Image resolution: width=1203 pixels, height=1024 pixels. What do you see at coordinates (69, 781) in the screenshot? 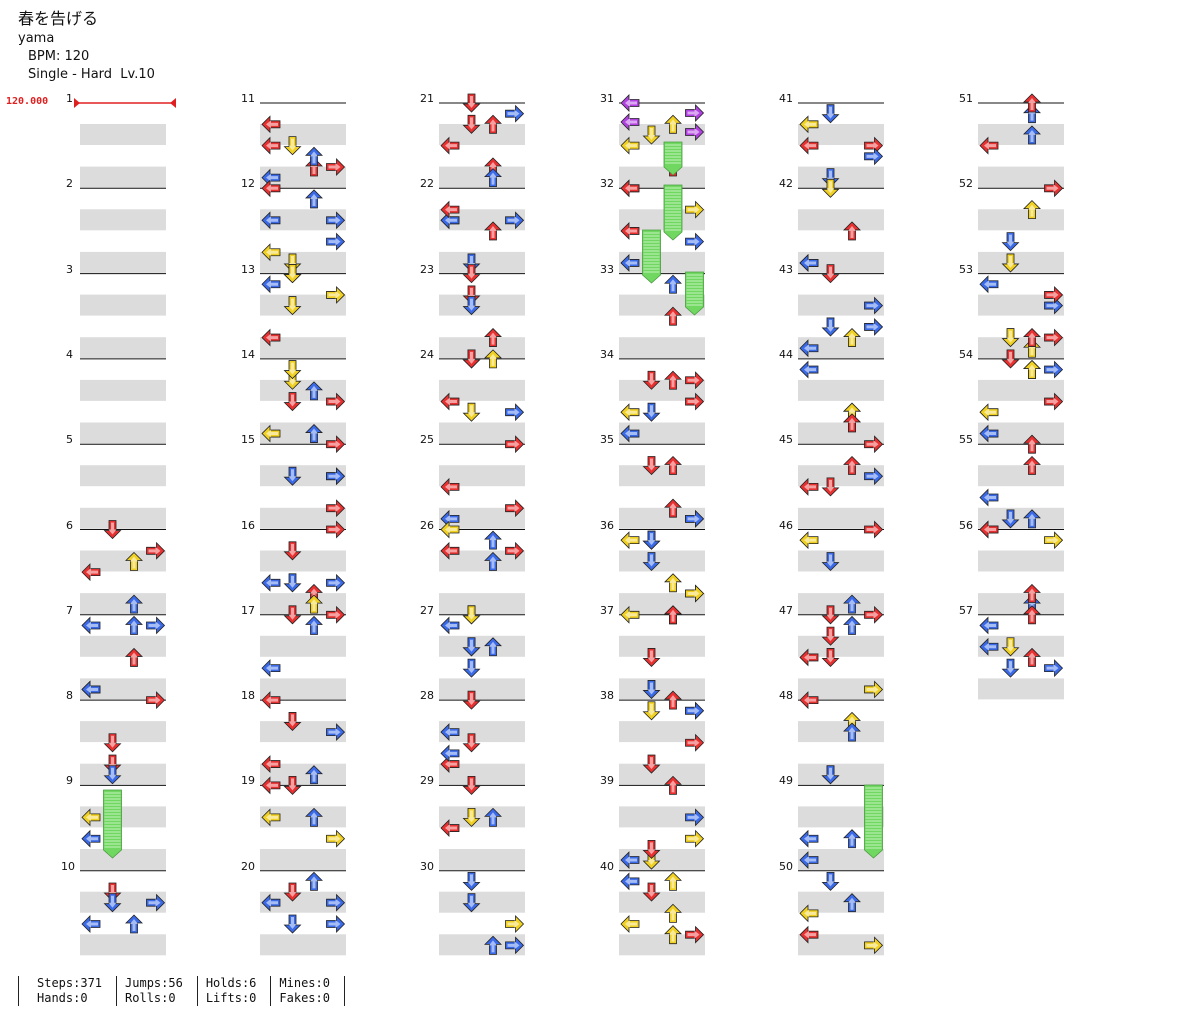
I see `measure-number: 9` at bounding box center [69, 781].